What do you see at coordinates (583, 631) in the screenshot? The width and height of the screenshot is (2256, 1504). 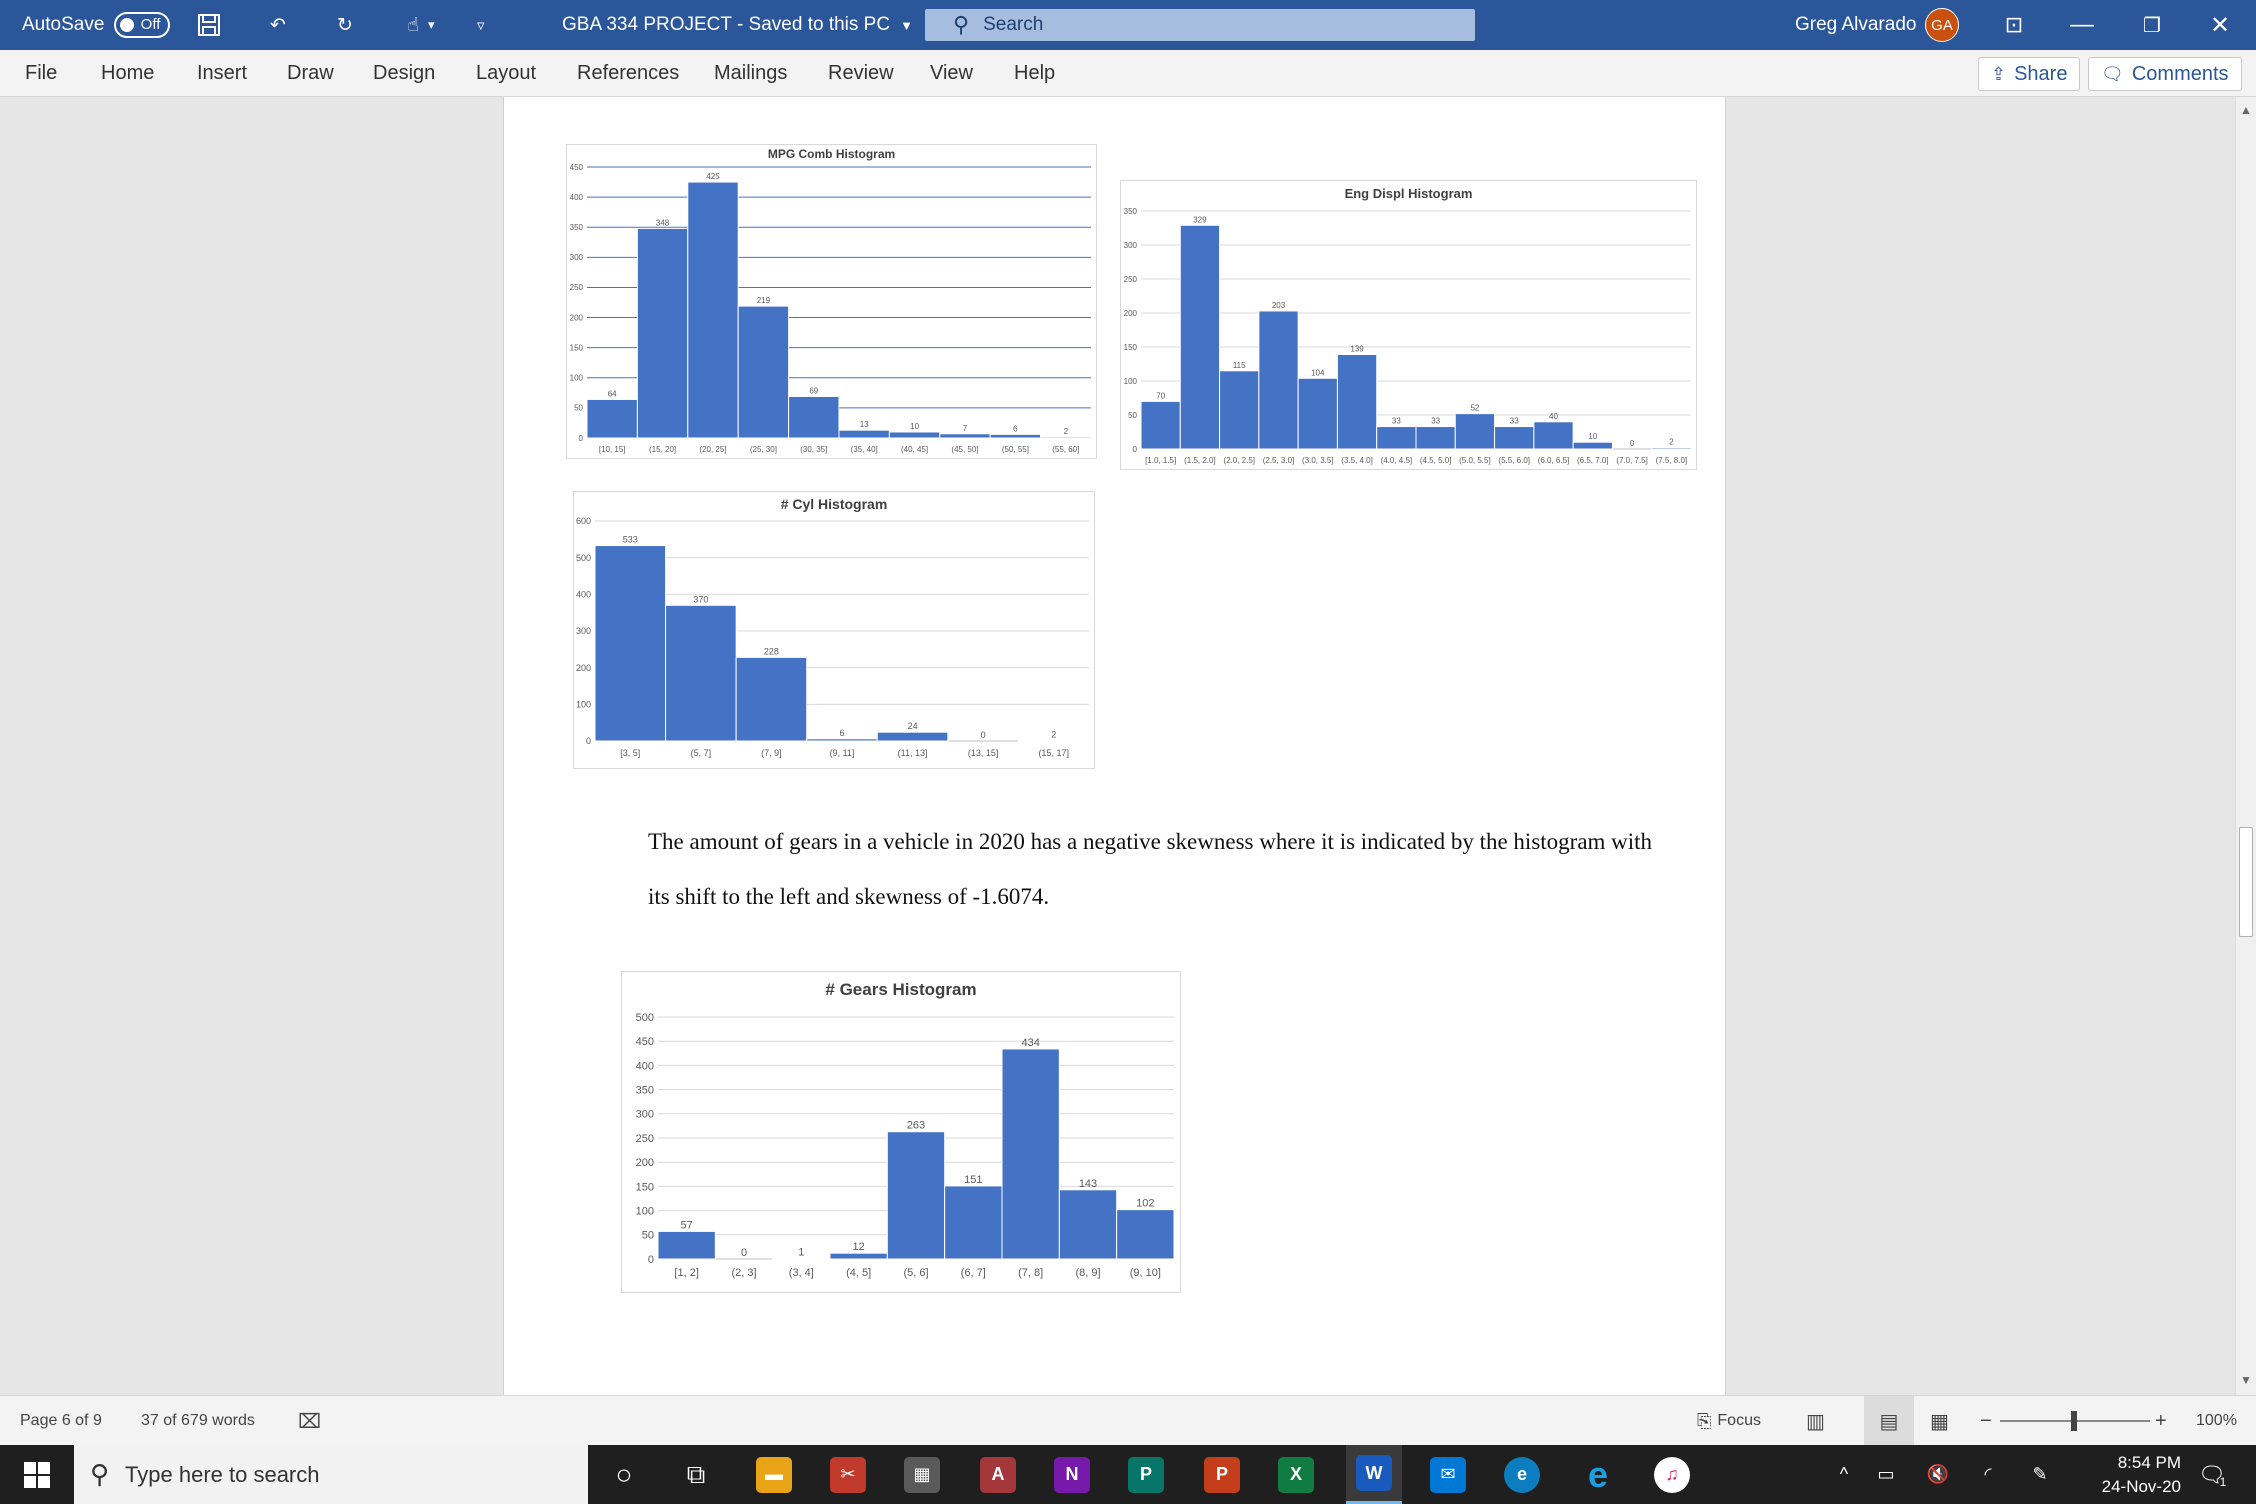 I see `y-tick-label: 300` at bounding box center [583, 631].